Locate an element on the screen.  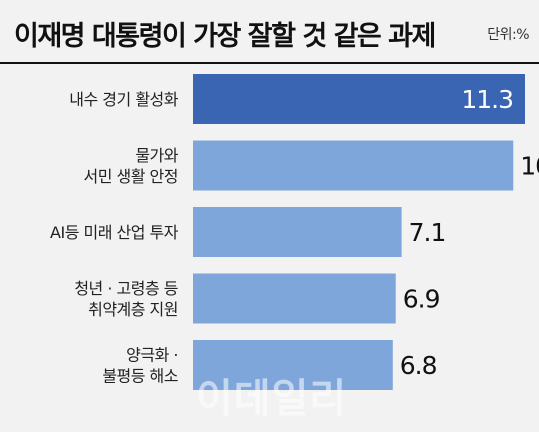
category-label-3: AI등 미래 산업 투자 is located at coordinates (114, 232).